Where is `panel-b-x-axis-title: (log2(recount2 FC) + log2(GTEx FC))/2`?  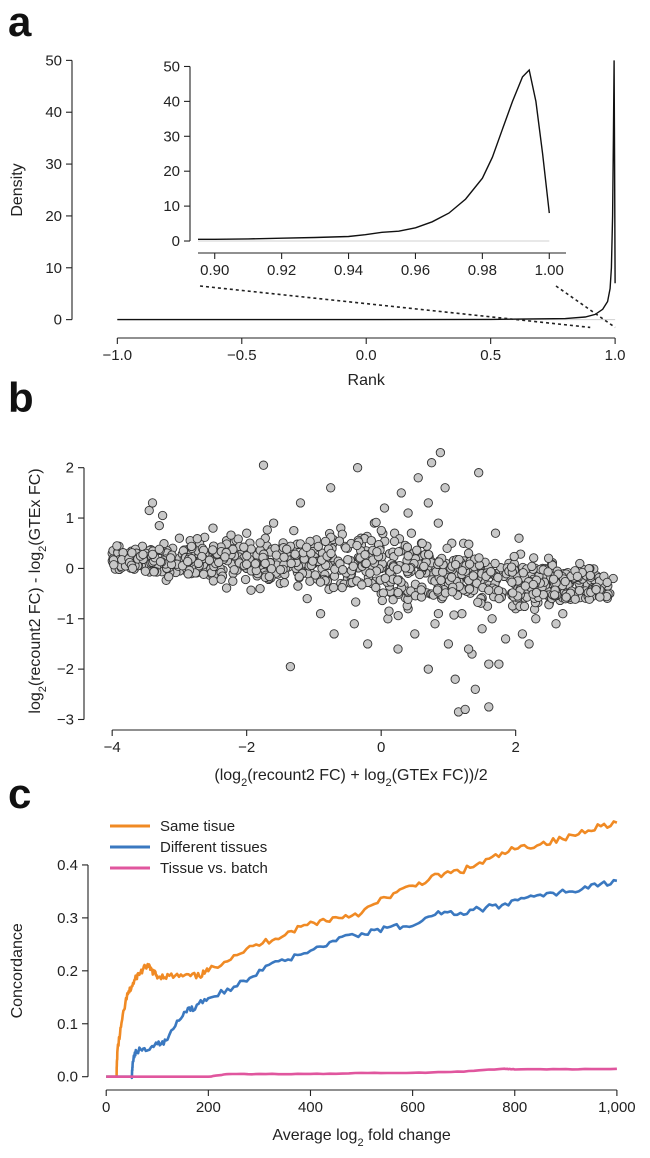 panel-b-x-axis-title: (log2(recount2 FC) + log2(GTEx FC))/2 is located at coordinates (350, 778).